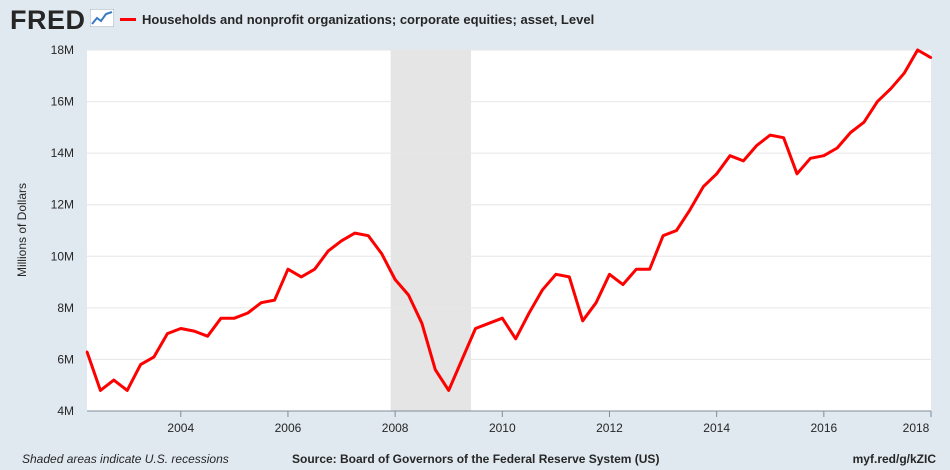 Image resolution: width=950 pixels, height=470 pixels. What do you see at coordinates (65, 308) in the screenshot?
I see `y-tick-label: 8M` at bounding box center [65, 308].